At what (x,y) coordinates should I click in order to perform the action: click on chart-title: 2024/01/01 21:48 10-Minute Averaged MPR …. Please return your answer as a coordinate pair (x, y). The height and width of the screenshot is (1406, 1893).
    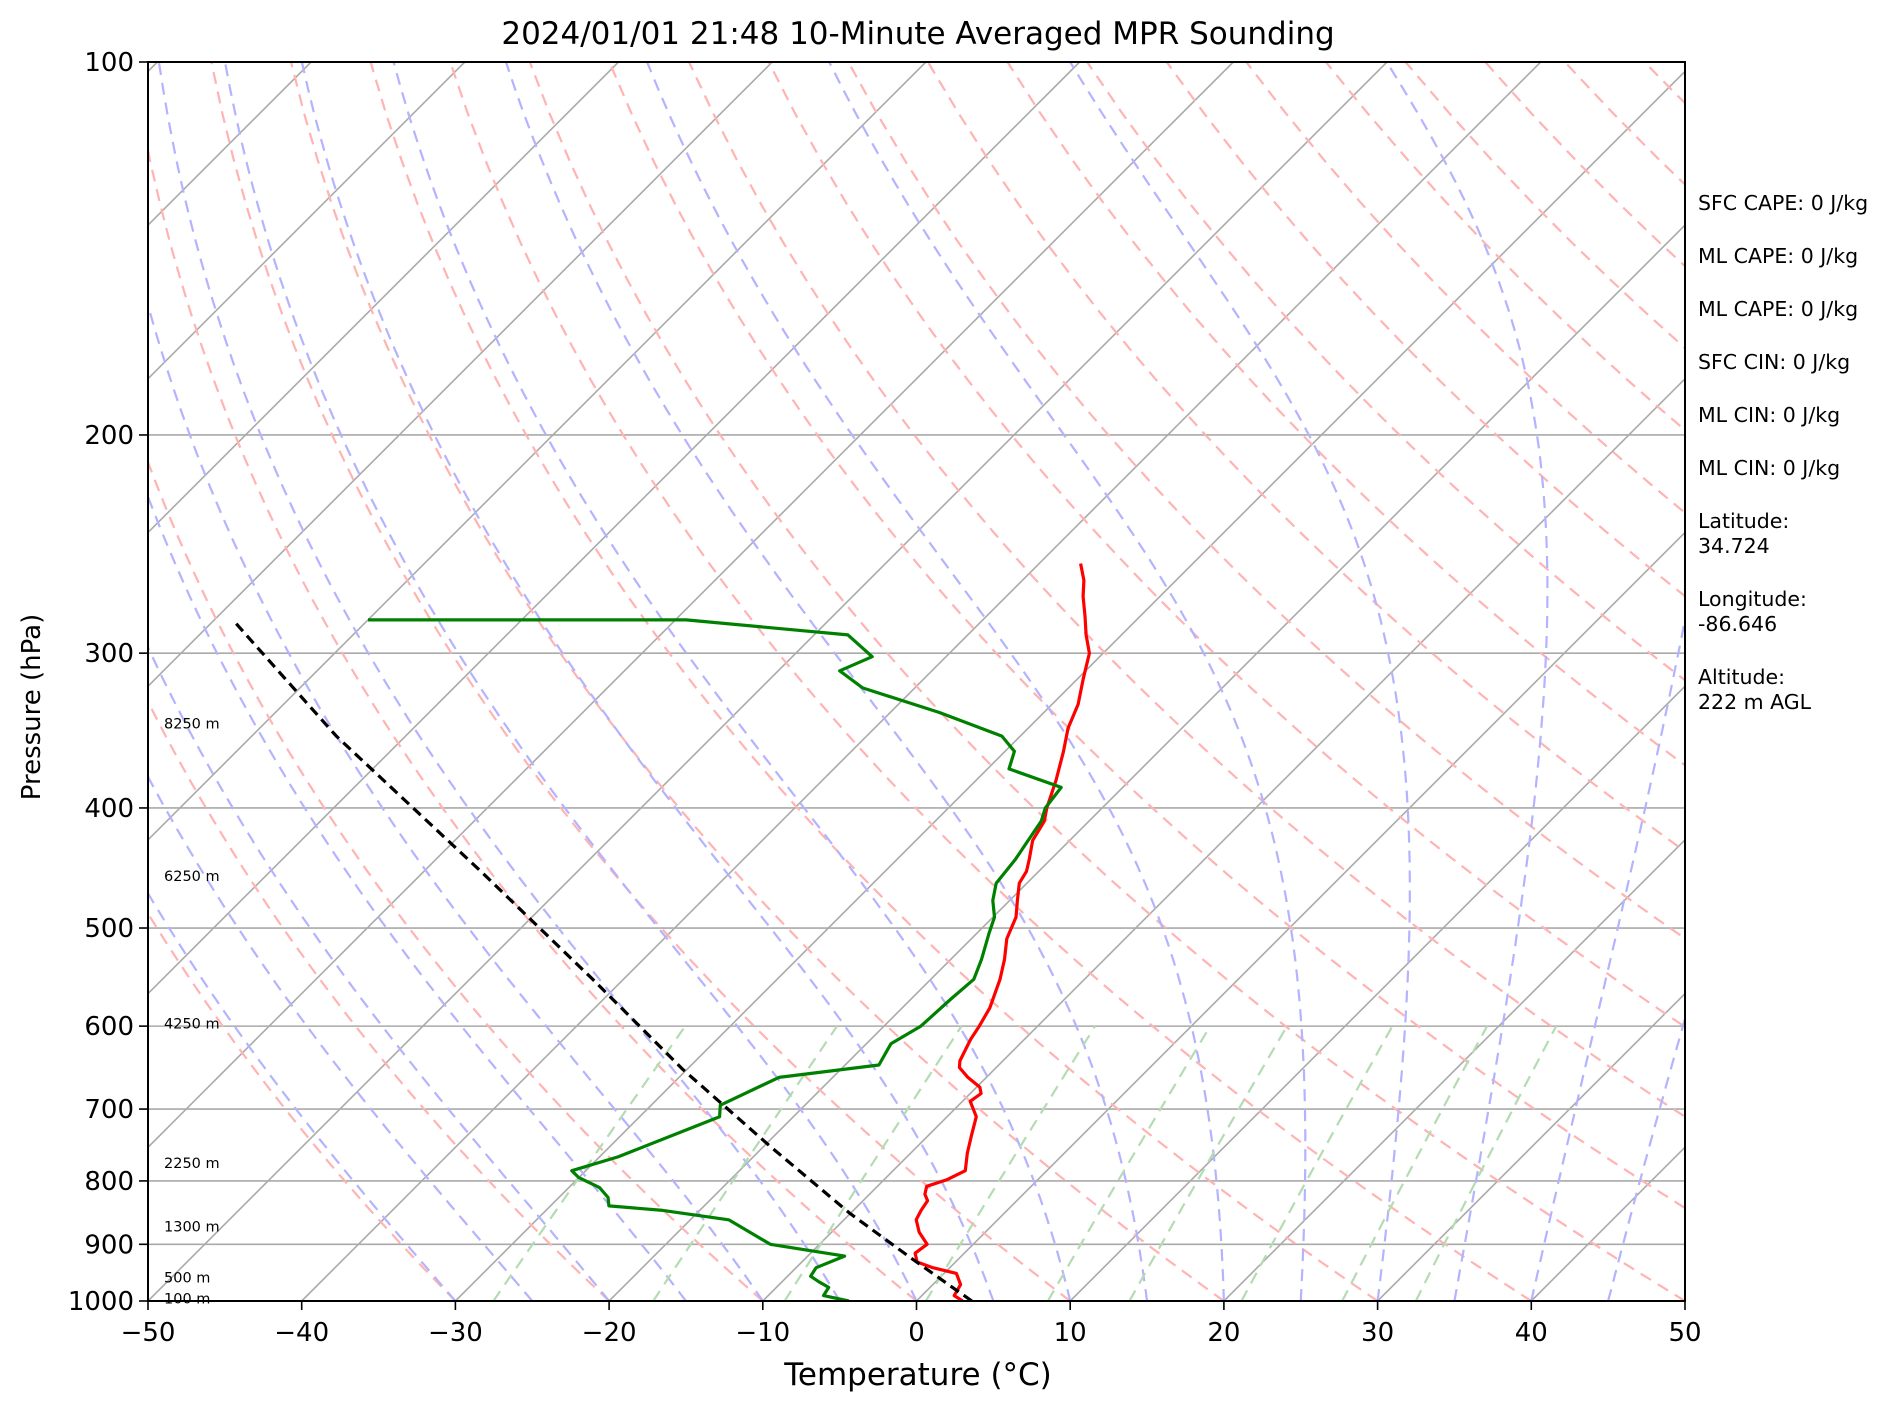
    Looking at the image, I should click on (917, 34).